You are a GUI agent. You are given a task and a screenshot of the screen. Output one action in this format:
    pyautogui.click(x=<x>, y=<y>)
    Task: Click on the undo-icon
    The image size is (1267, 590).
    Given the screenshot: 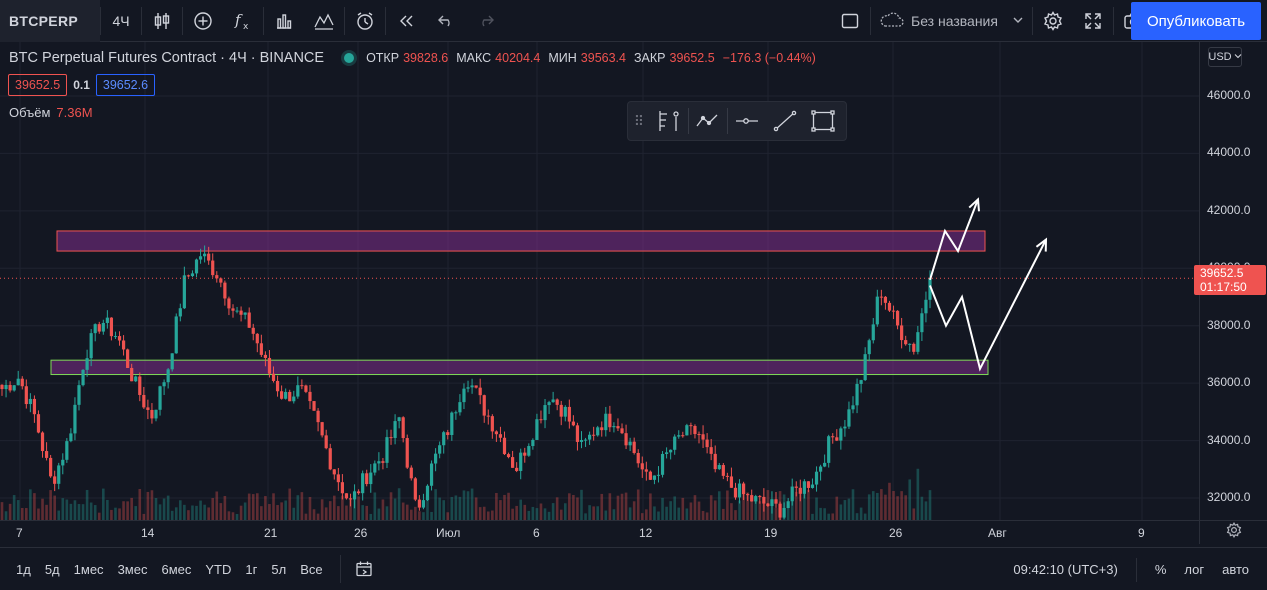 What is the action you would take?
    pyautogui.click(x=446, y=21)
    